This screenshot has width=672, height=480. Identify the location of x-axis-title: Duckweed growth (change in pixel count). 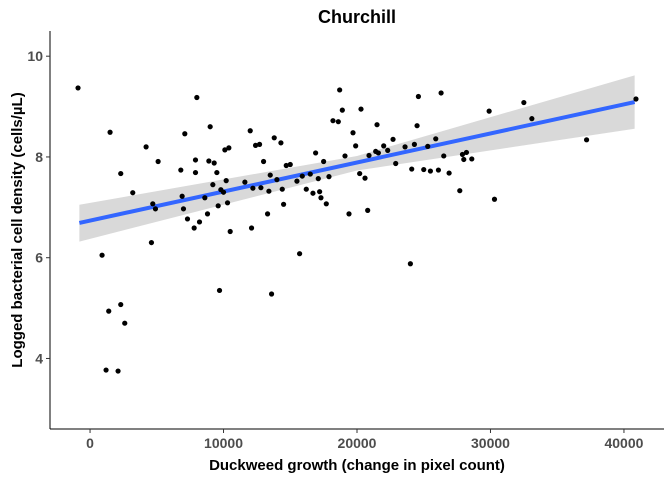
(357, 465).